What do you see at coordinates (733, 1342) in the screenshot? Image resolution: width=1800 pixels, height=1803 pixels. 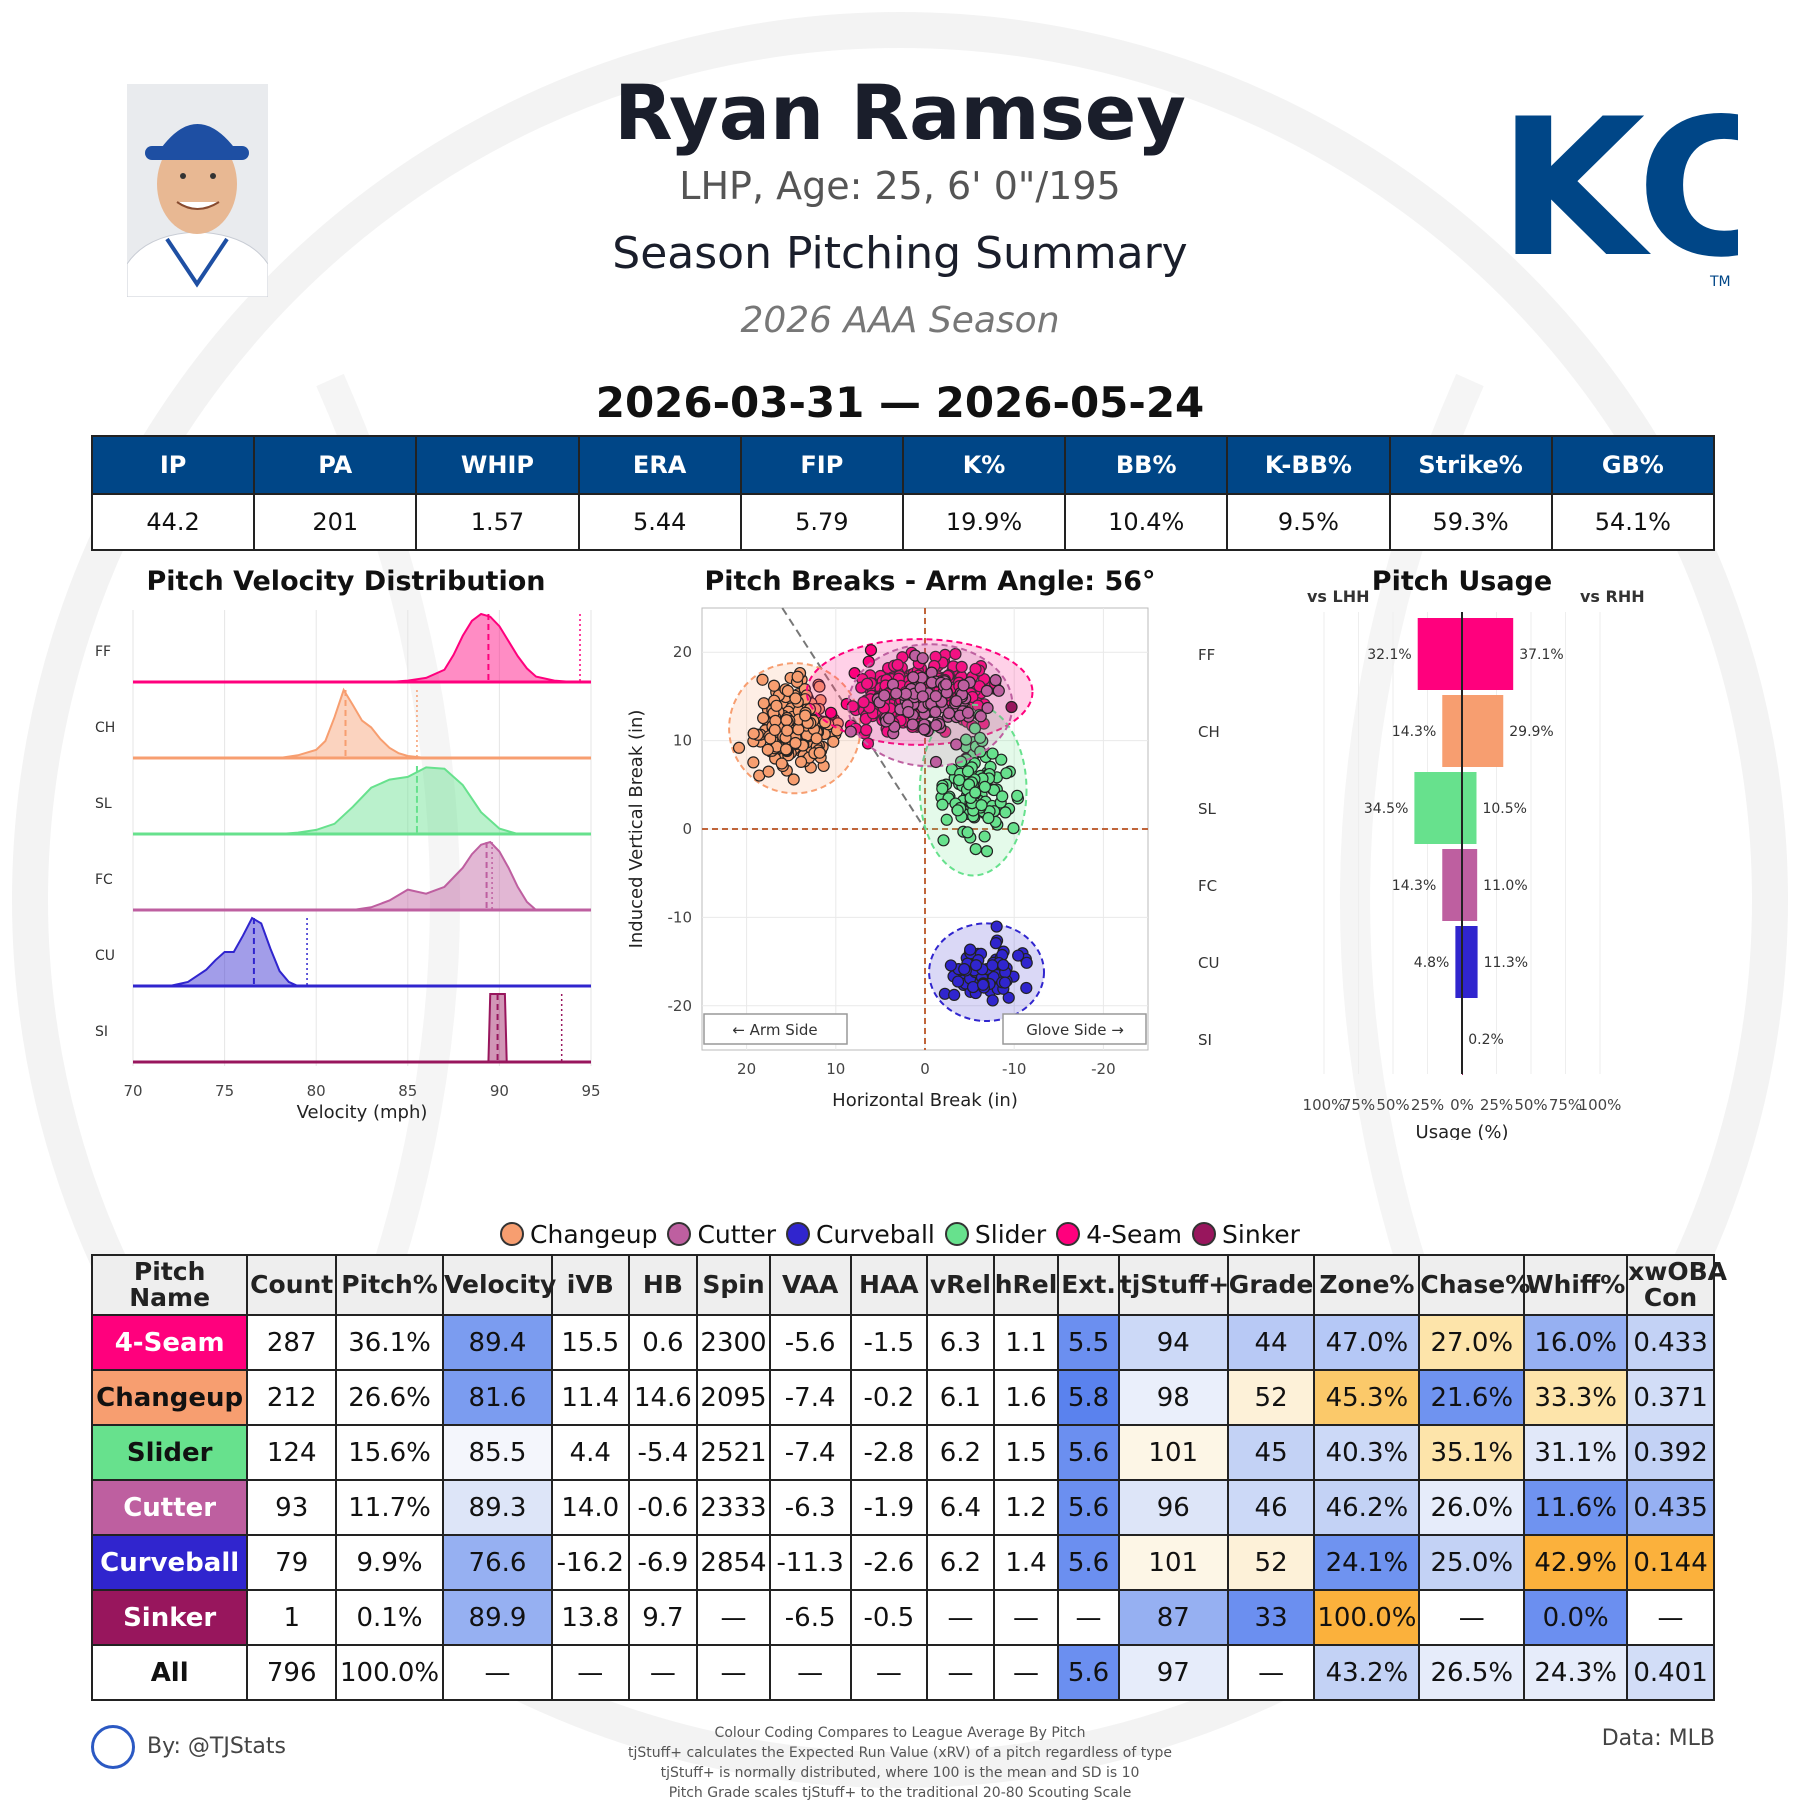 I see `table-cell: 2300` at bounding box center [733, 1342].